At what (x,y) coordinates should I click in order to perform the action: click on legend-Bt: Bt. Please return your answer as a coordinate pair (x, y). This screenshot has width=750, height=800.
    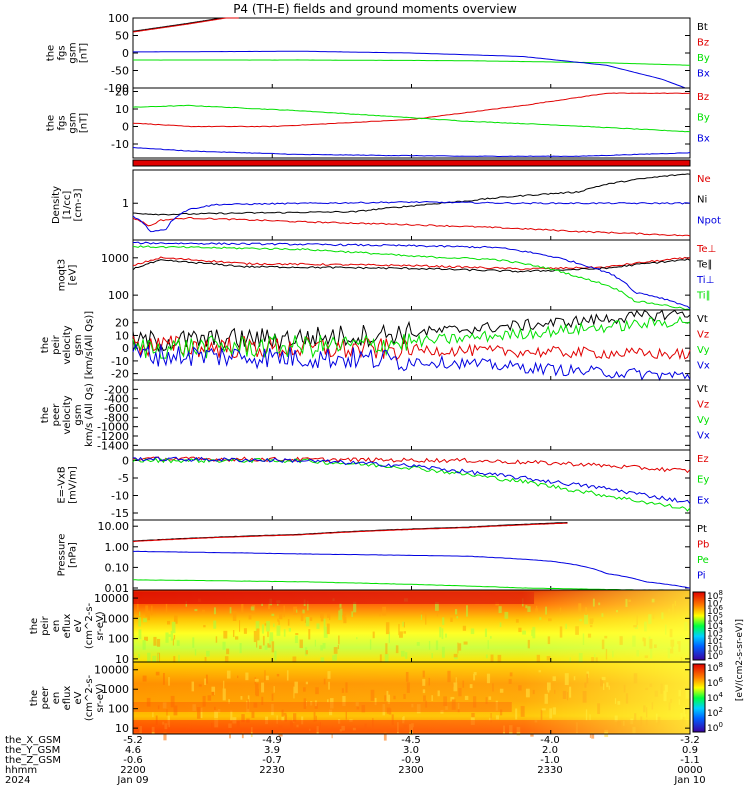
    Looking at the image, I should click on (702, 27).